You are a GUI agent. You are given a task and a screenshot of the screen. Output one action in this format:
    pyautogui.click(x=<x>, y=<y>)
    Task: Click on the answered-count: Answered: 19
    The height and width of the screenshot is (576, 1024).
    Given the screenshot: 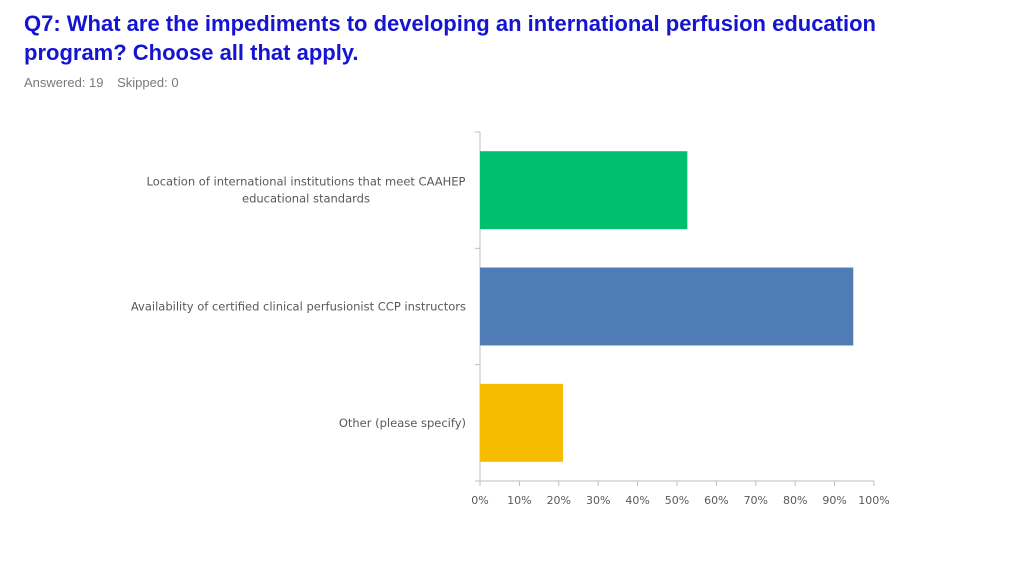 What is the action you would take?
    pyautogui.click(x=64, y=82)
    